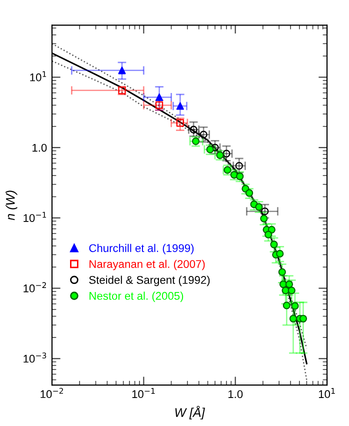 The height and width of the screenshot is (426, 349). What do you see at coordinates (143, 393) in the screenshot?
I see `x-tick-label: 10$^{−1}$` at bounding box center [143, 393].